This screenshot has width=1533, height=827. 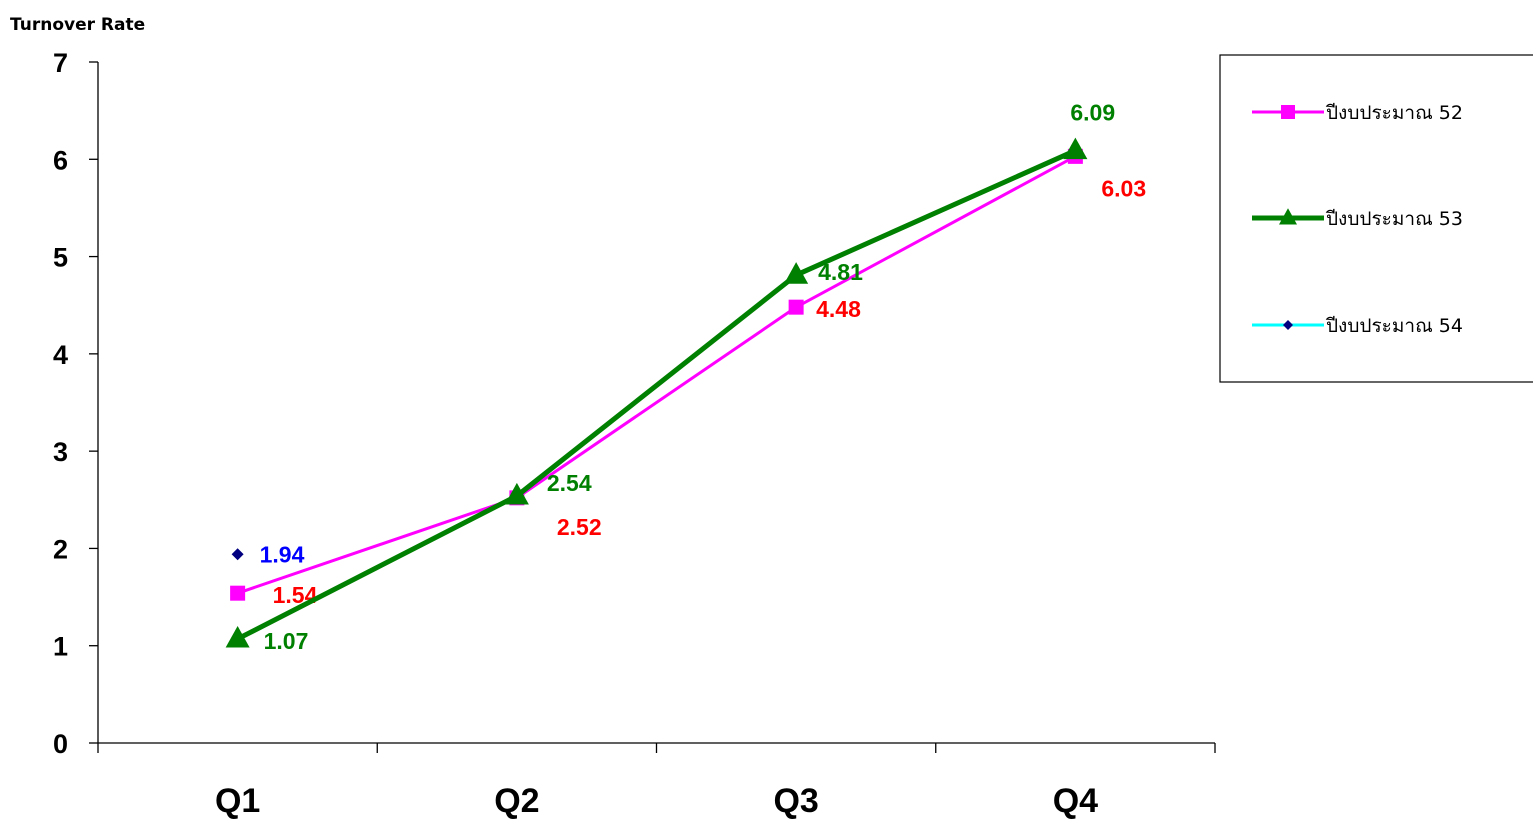 What do you see at coordinates (60, 258) in the screenshot?
I see `y-tick-label: 5` at bounding box center [60, 258].